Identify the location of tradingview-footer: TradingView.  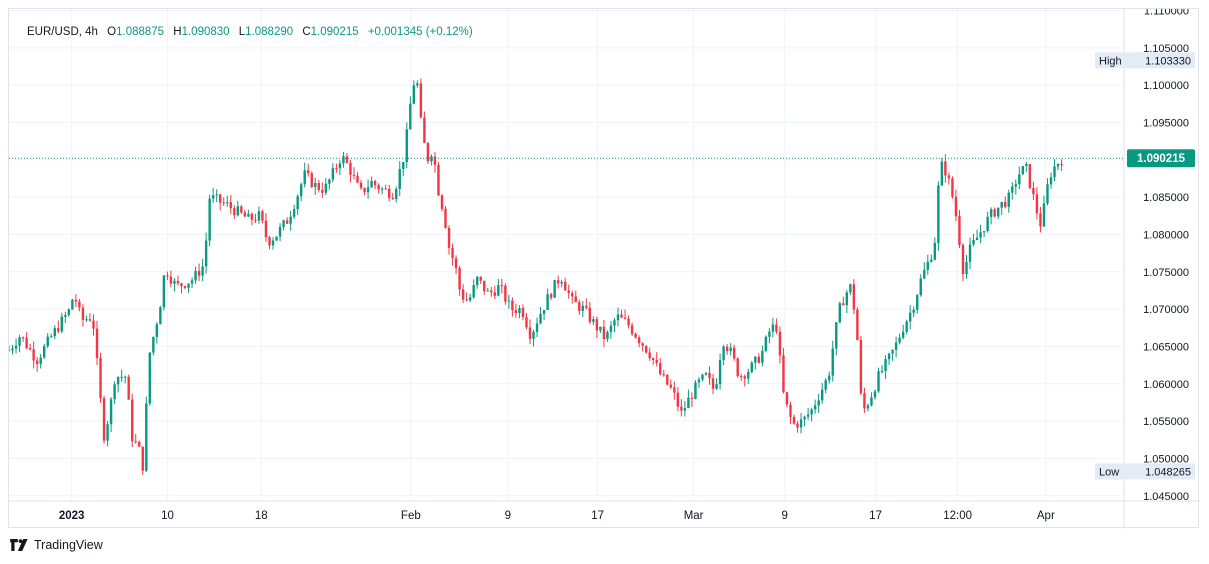
(56, 545).